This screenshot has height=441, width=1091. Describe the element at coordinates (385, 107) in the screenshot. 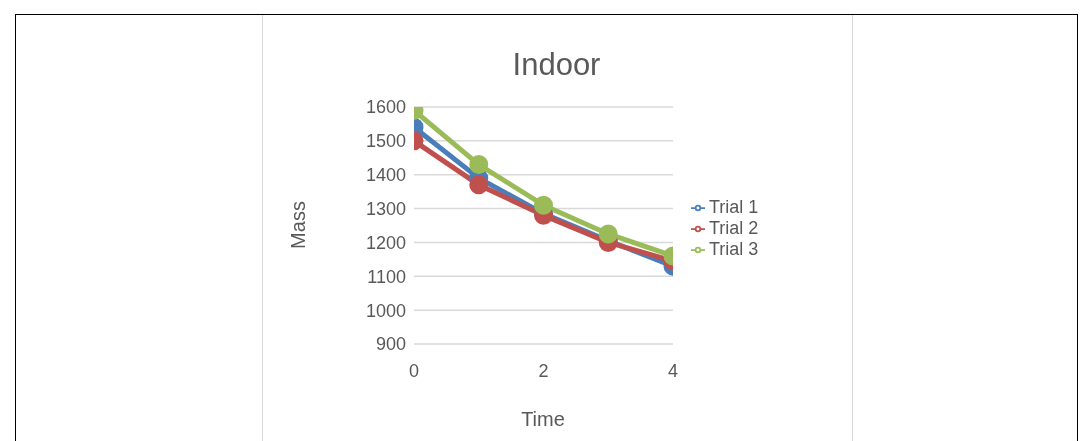

I see `y-tick-label: 1600` at that location.